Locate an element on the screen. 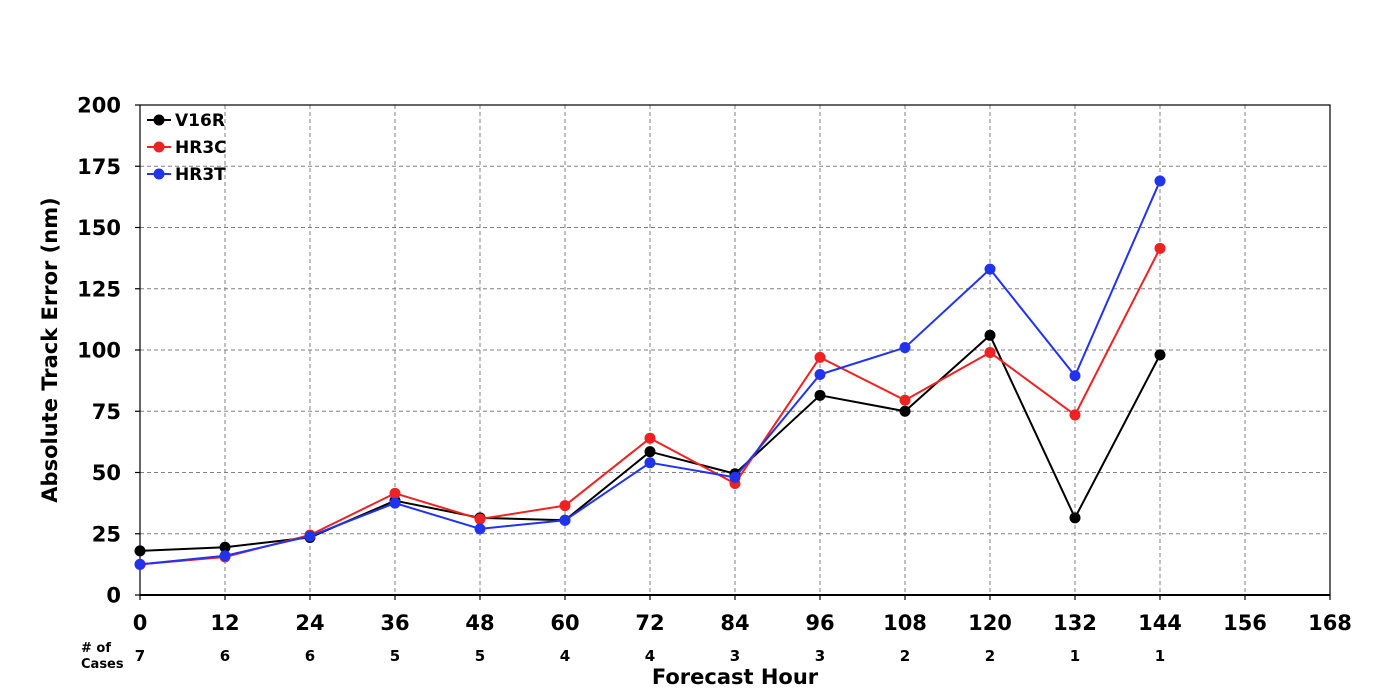 The image size is (1400, 700). y-axis-title: Absolute Track Error (nm) is located at coordinates (50, 349).